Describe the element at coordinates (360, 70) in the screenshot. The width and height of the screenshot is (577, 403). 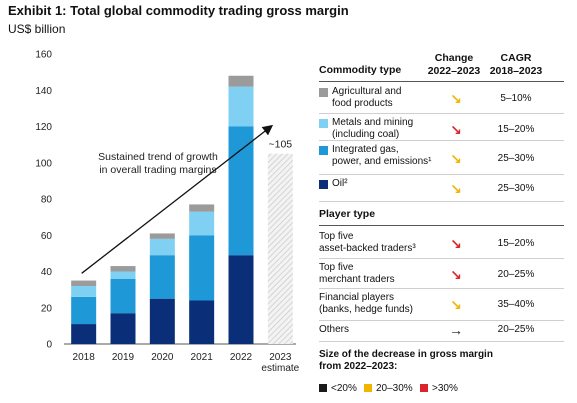
I see `header-commodity-type: Commodity type` at that location.